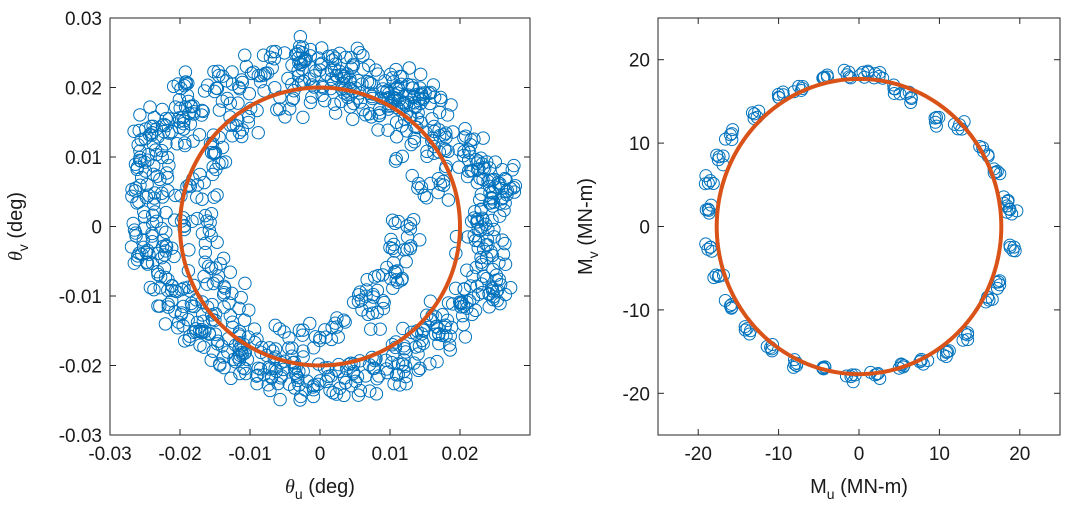 The height and width of the screenshot is (512, 1070). What do you see at coordinates (639, 61) in the screenshot?
I see `moment-y-tick-label: 20` at bounding box center [639, 61].